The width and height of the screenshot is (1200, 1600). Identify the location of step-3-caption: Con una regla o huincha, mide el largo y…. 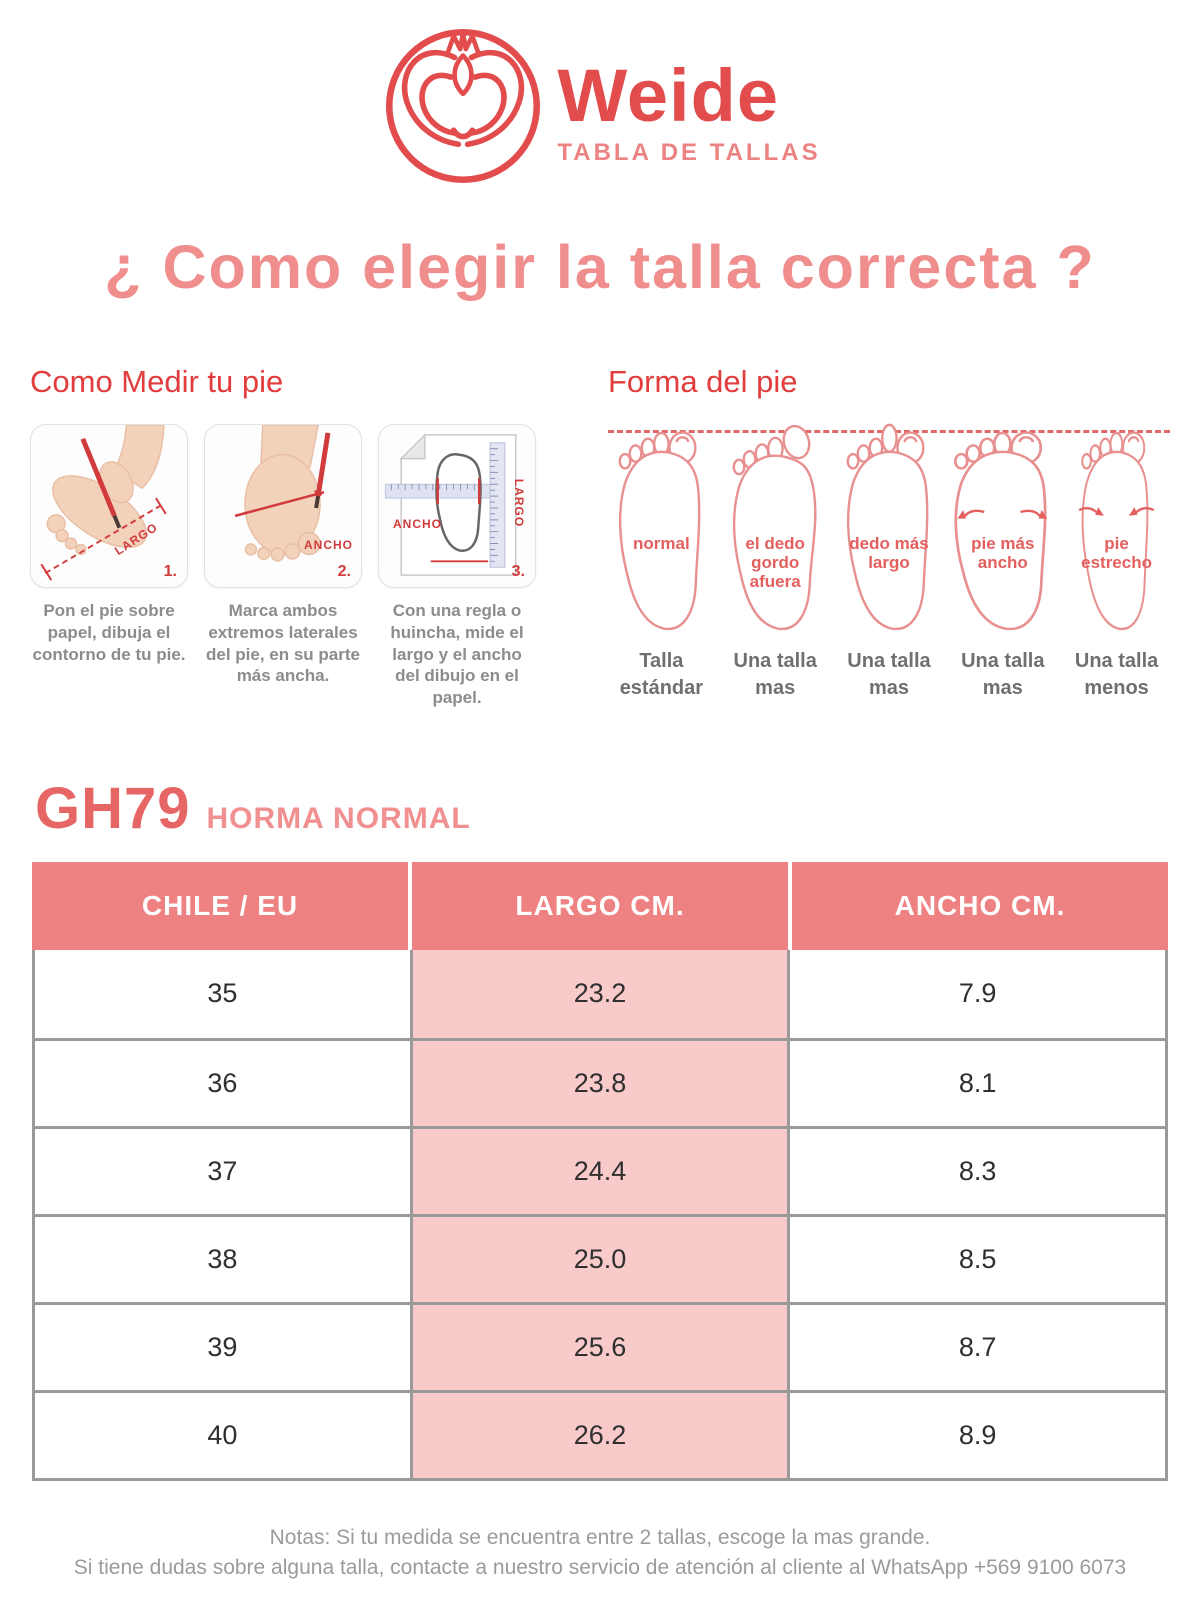
(457, 654).